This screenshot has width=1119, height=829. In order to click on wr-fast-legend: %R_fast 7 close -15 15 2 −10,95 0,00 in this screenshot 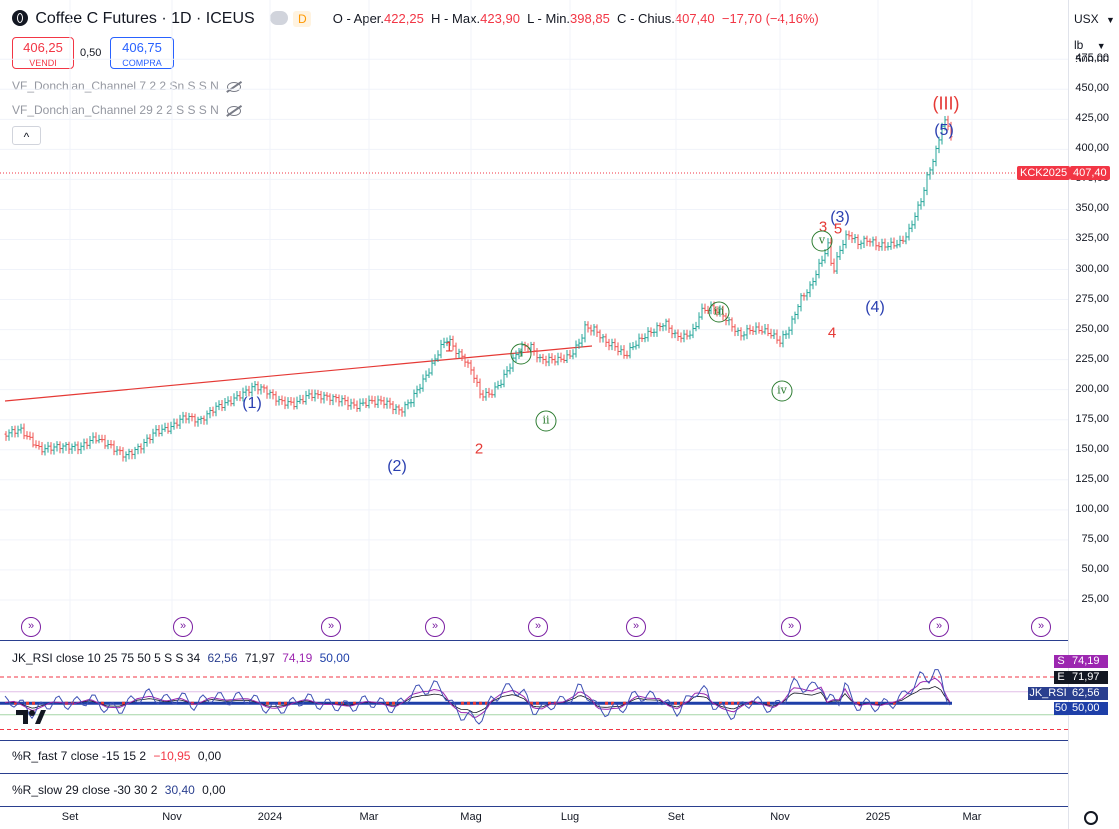, I will do `click(116, 756)`.